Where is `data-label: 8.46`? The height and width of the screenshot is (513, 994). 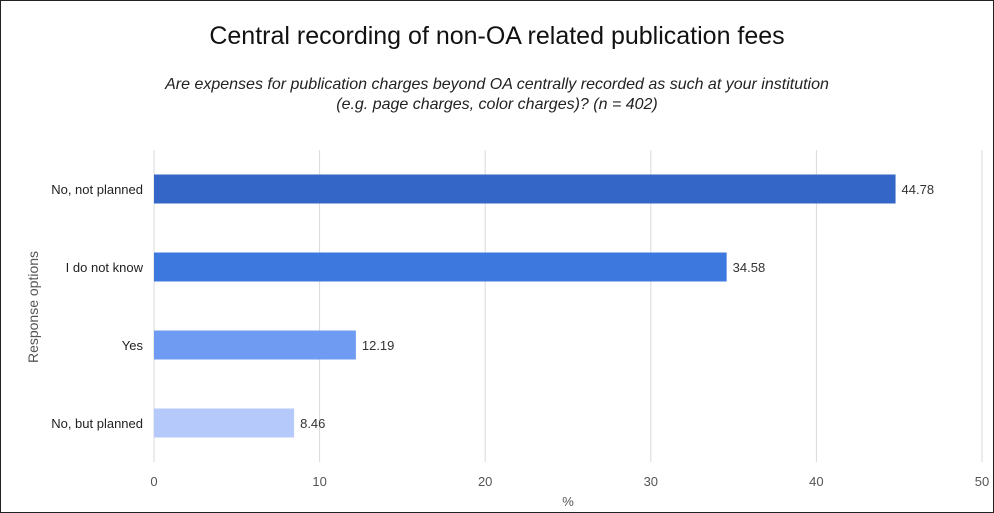
data-label: 8.46 is located at coordinates (312, 423).